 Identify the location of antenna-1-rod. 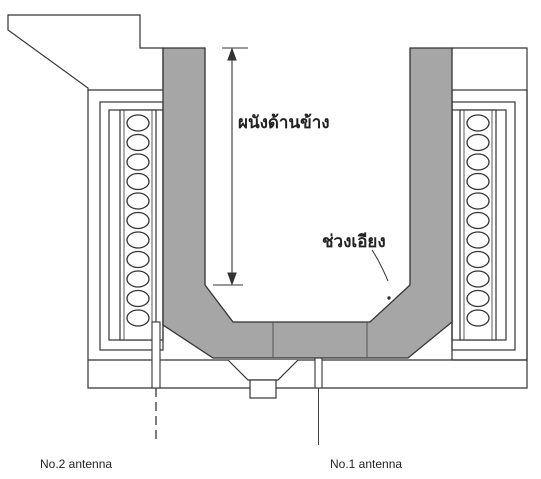
(318, 401).